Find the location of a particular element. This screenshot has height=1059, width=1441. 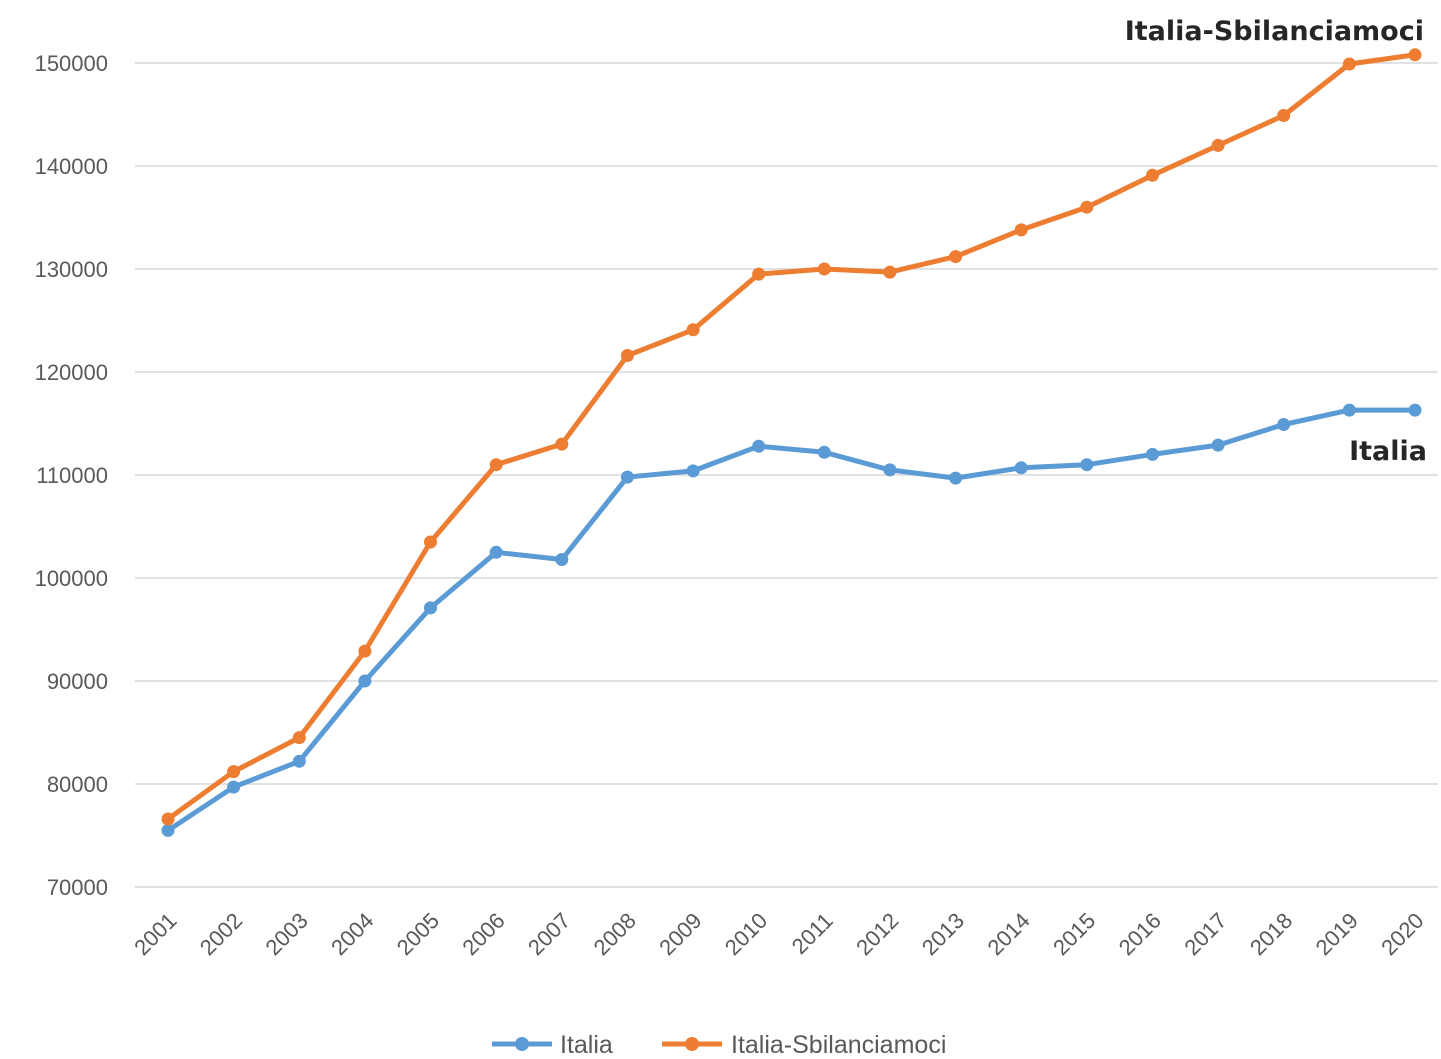

data-point-italia-2020 is located at coordinates (1415, 410).